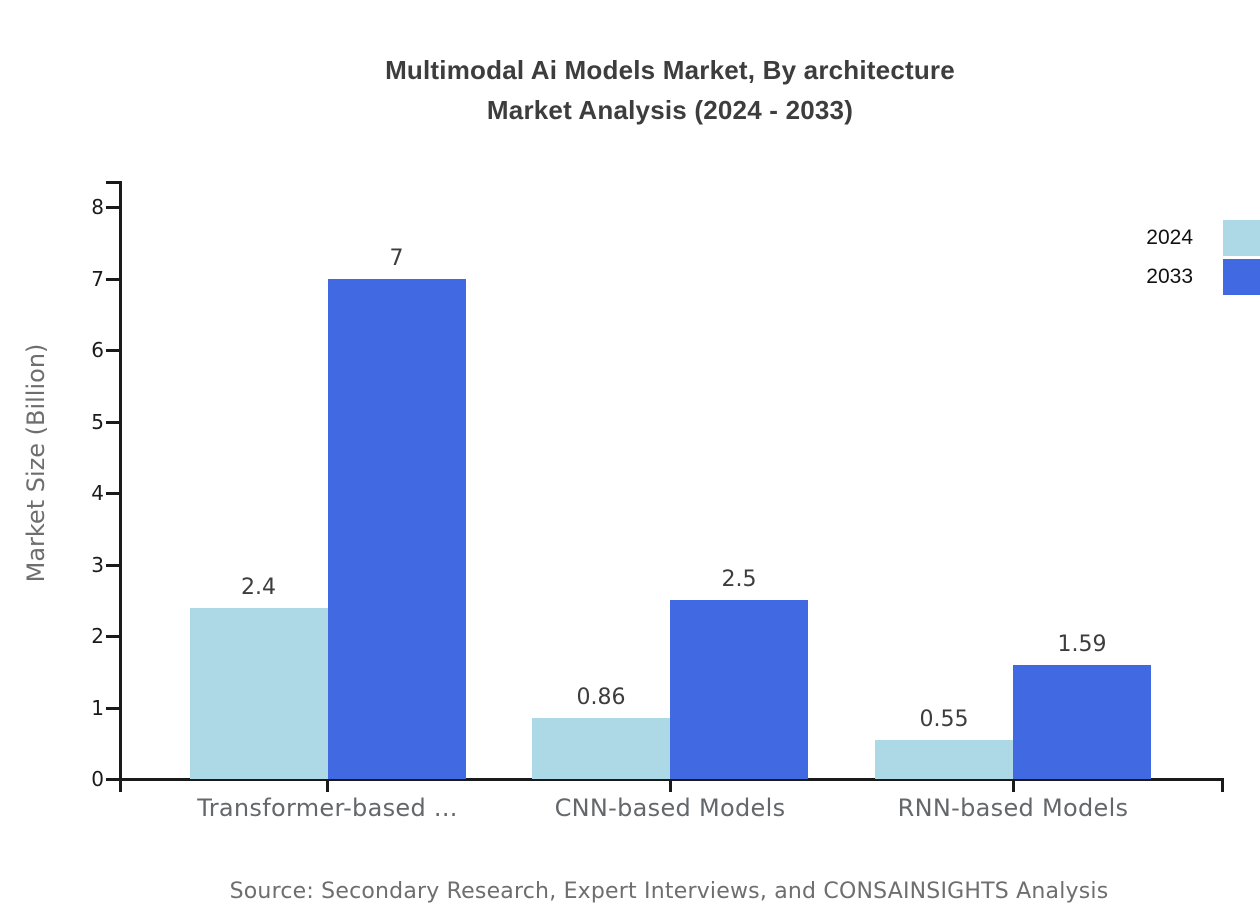 This screenshot has width=1260, height=920. What do you see at coordinates (97, 779) in the screenshot?
I see `y-tick-label-0: 0` at bounding box center [97, 779].